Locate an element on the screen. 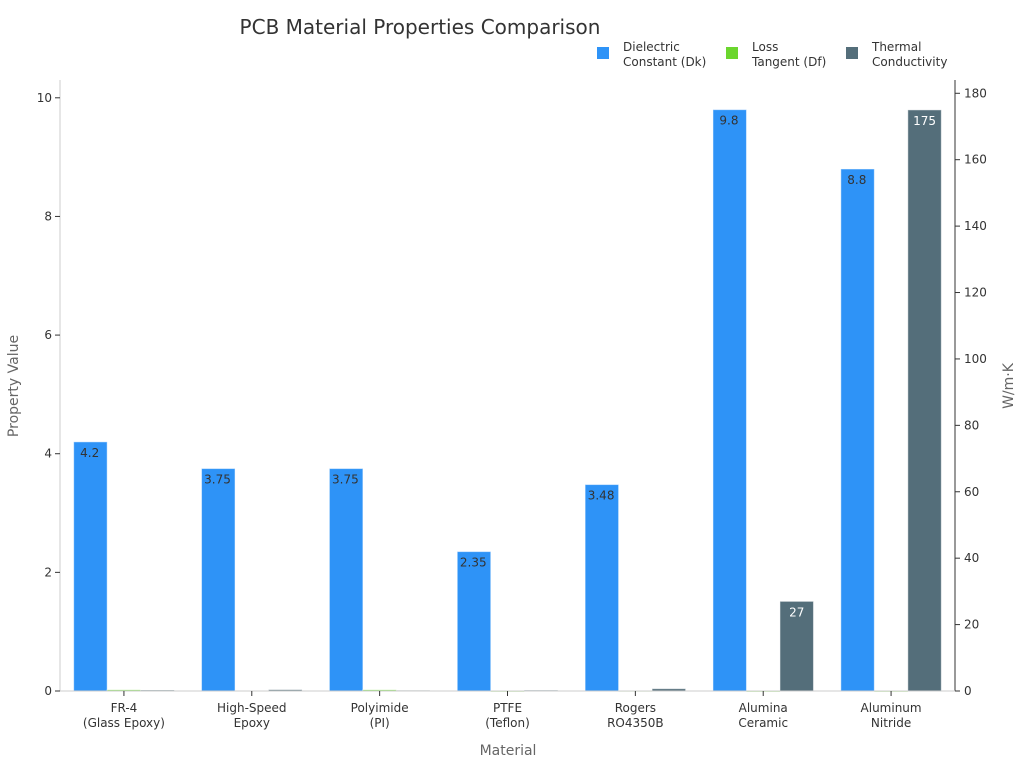  legend-label: Tangent (Df) is located at coordinates (788, 62).